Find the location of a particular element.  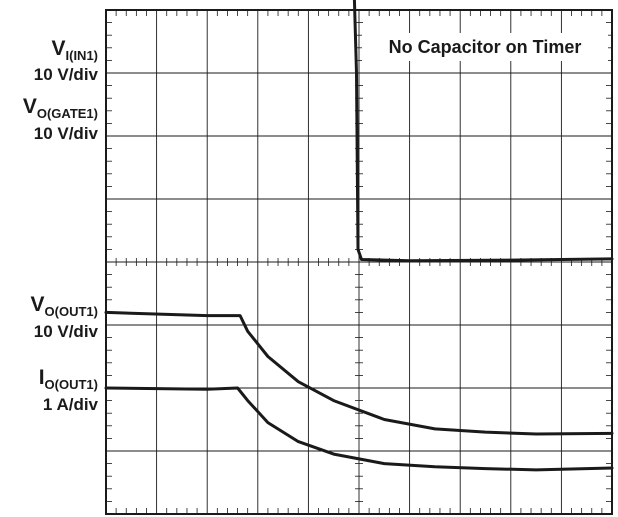

trace-label-iout1: IO(OUT1) is located at coordinates (68, 379).